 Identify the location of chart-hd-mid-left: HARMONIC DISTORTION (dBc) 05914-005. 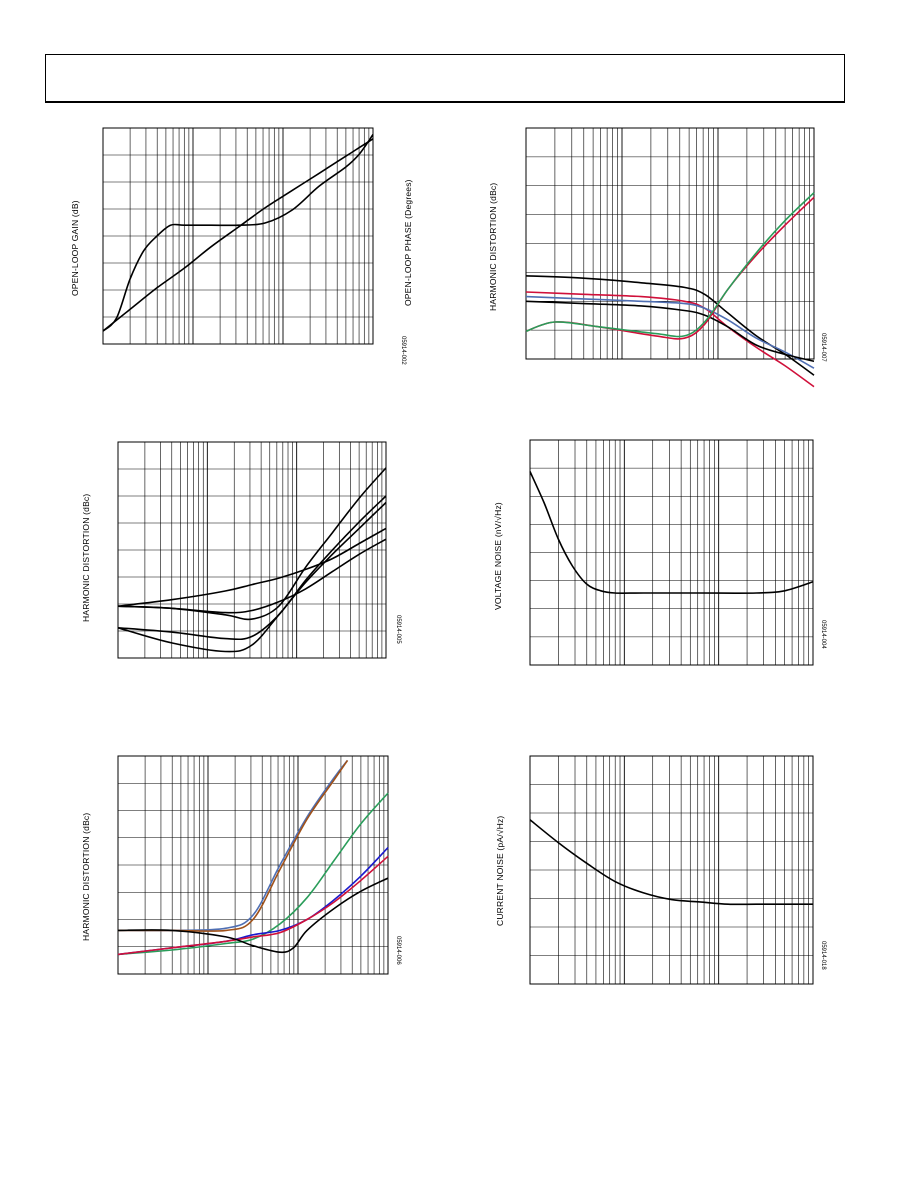
(238, 562).